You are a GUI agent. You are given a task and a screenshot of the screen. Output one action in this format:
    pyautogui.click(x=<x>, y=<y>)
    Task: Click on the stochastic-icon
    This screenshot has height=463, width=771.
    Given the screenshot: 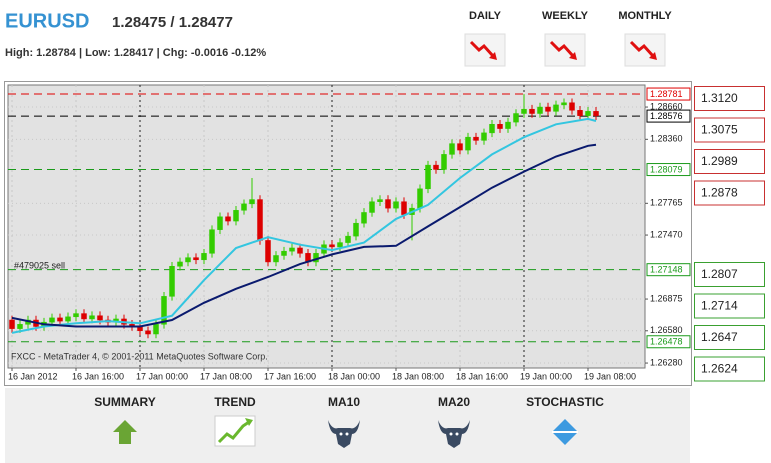 What is the action you would take?
    pyautogui.click(x=565, y=432)
    